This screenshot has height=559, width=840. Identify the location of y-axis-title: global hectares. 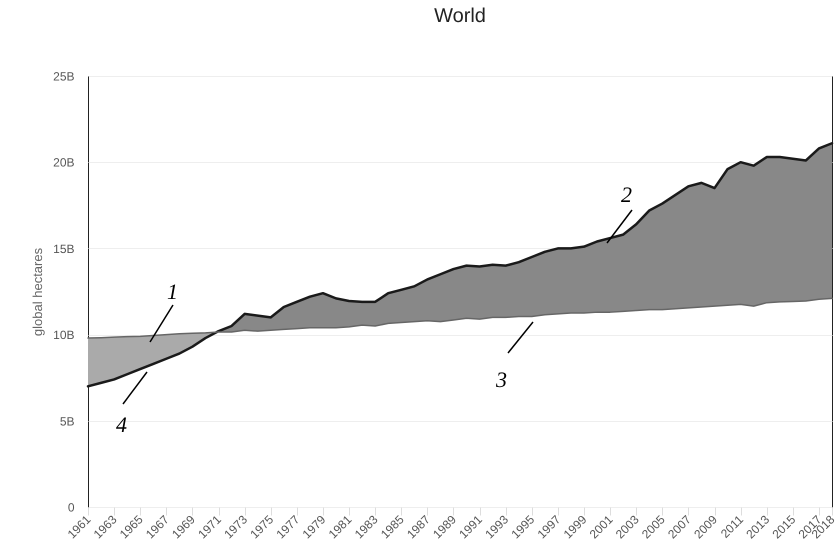
(38, 291).